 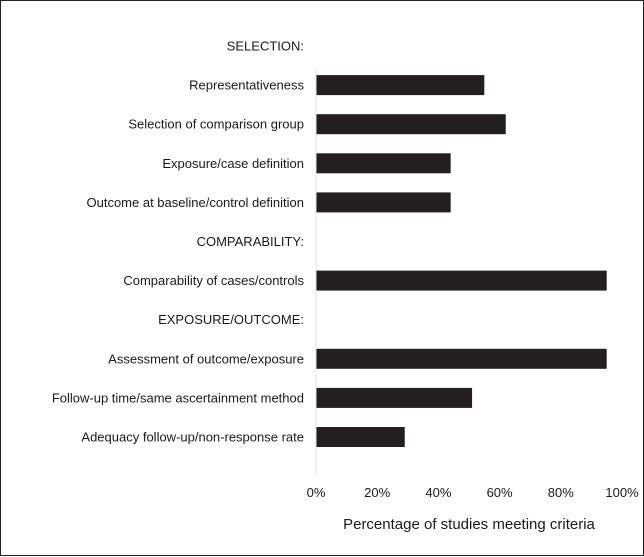 I want to click on category-label: EXPOSURE/OUTCOME:, so click(x=231, y=319).